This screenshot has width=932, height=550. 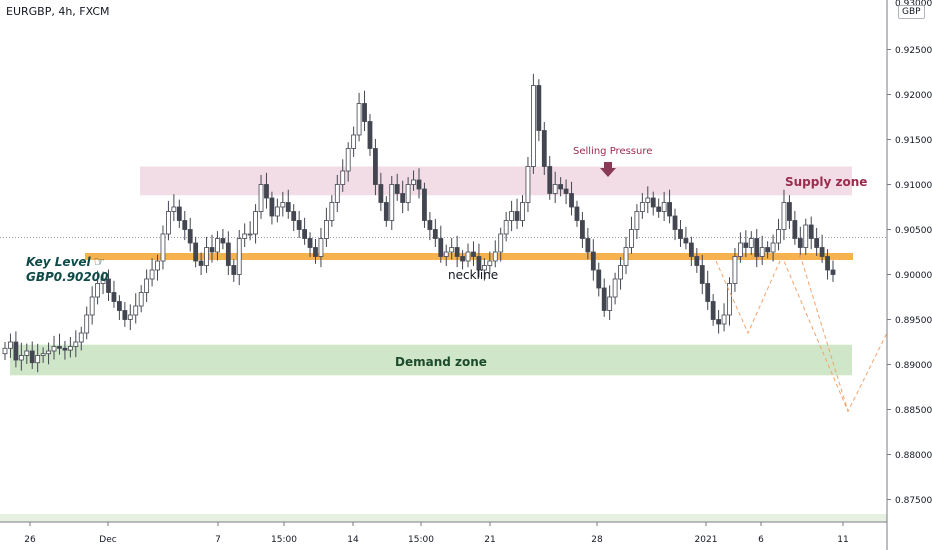 What do you see at coordinates (613, 151) in the screenshot?
I see `selling-pressure-label: Selling Pressure` at bounding box center [613, 151].